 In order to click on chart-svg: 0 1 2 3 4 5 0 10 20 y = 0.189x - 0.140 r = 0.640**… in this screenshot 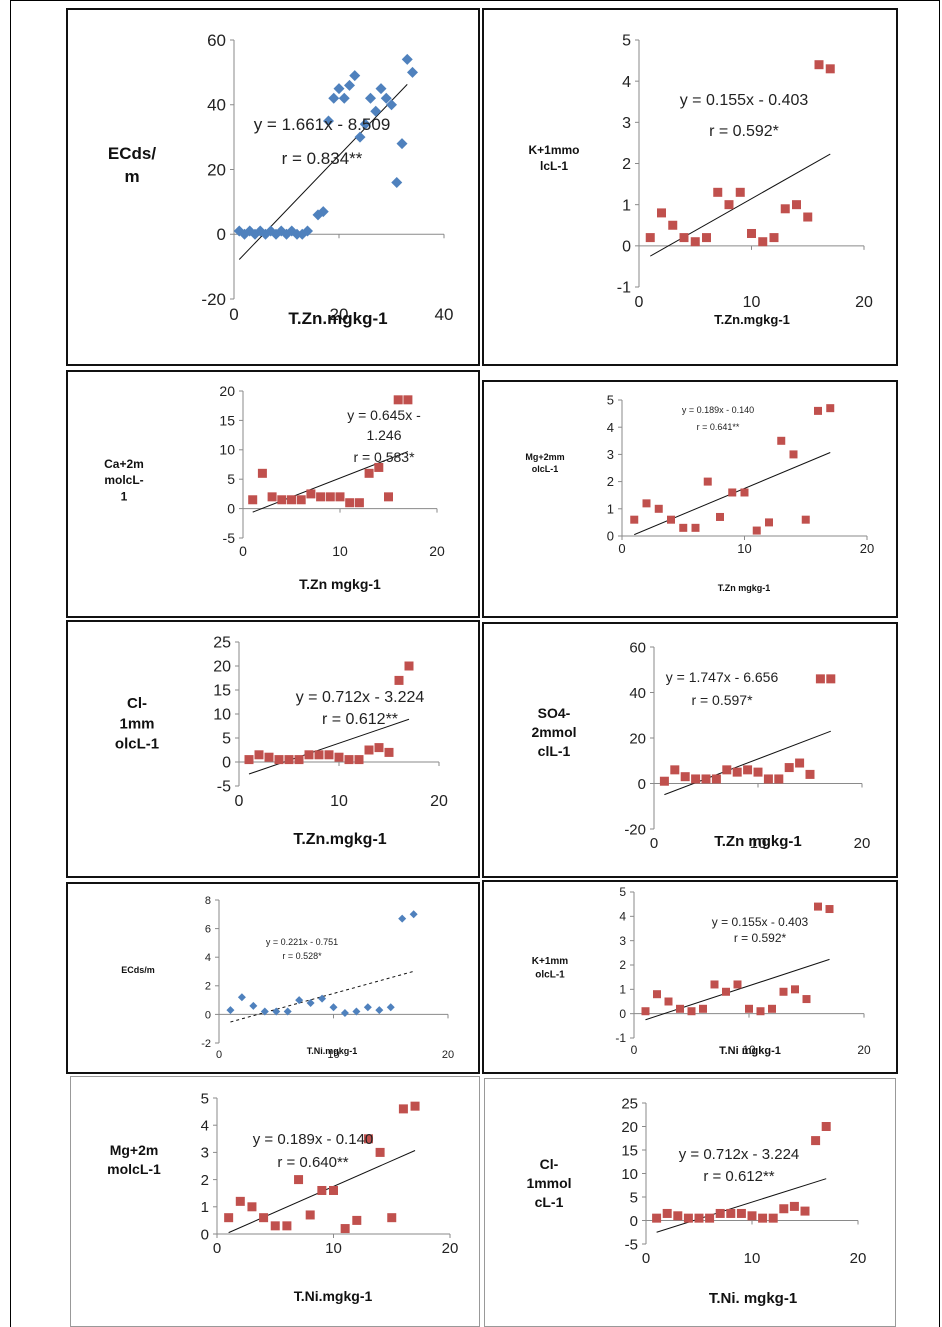, I will do `click(283, 1197)`.